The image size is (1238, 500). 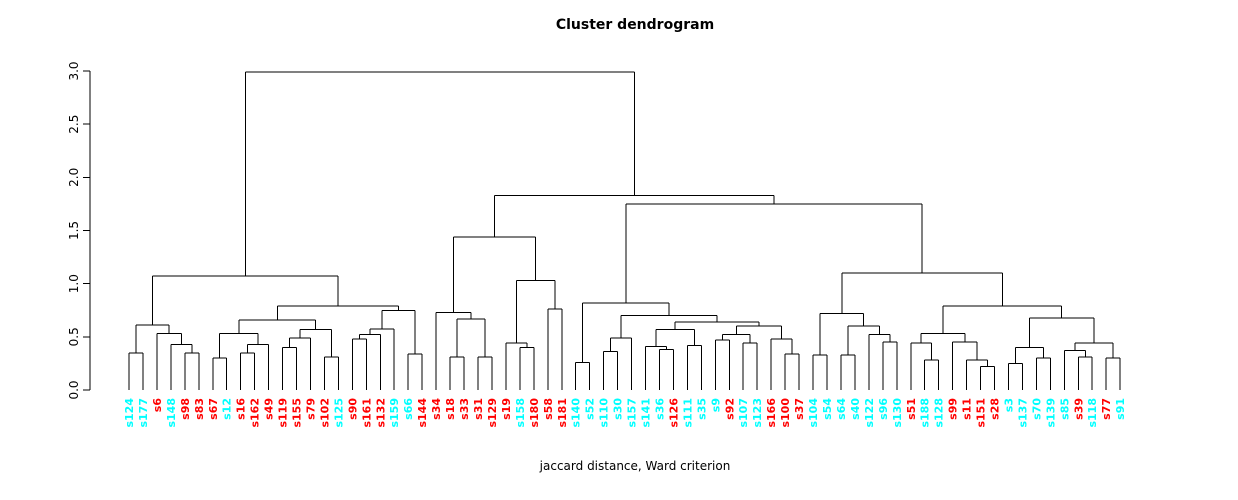 I want to click on leaf-label: s161, so click(x=366, y=413).